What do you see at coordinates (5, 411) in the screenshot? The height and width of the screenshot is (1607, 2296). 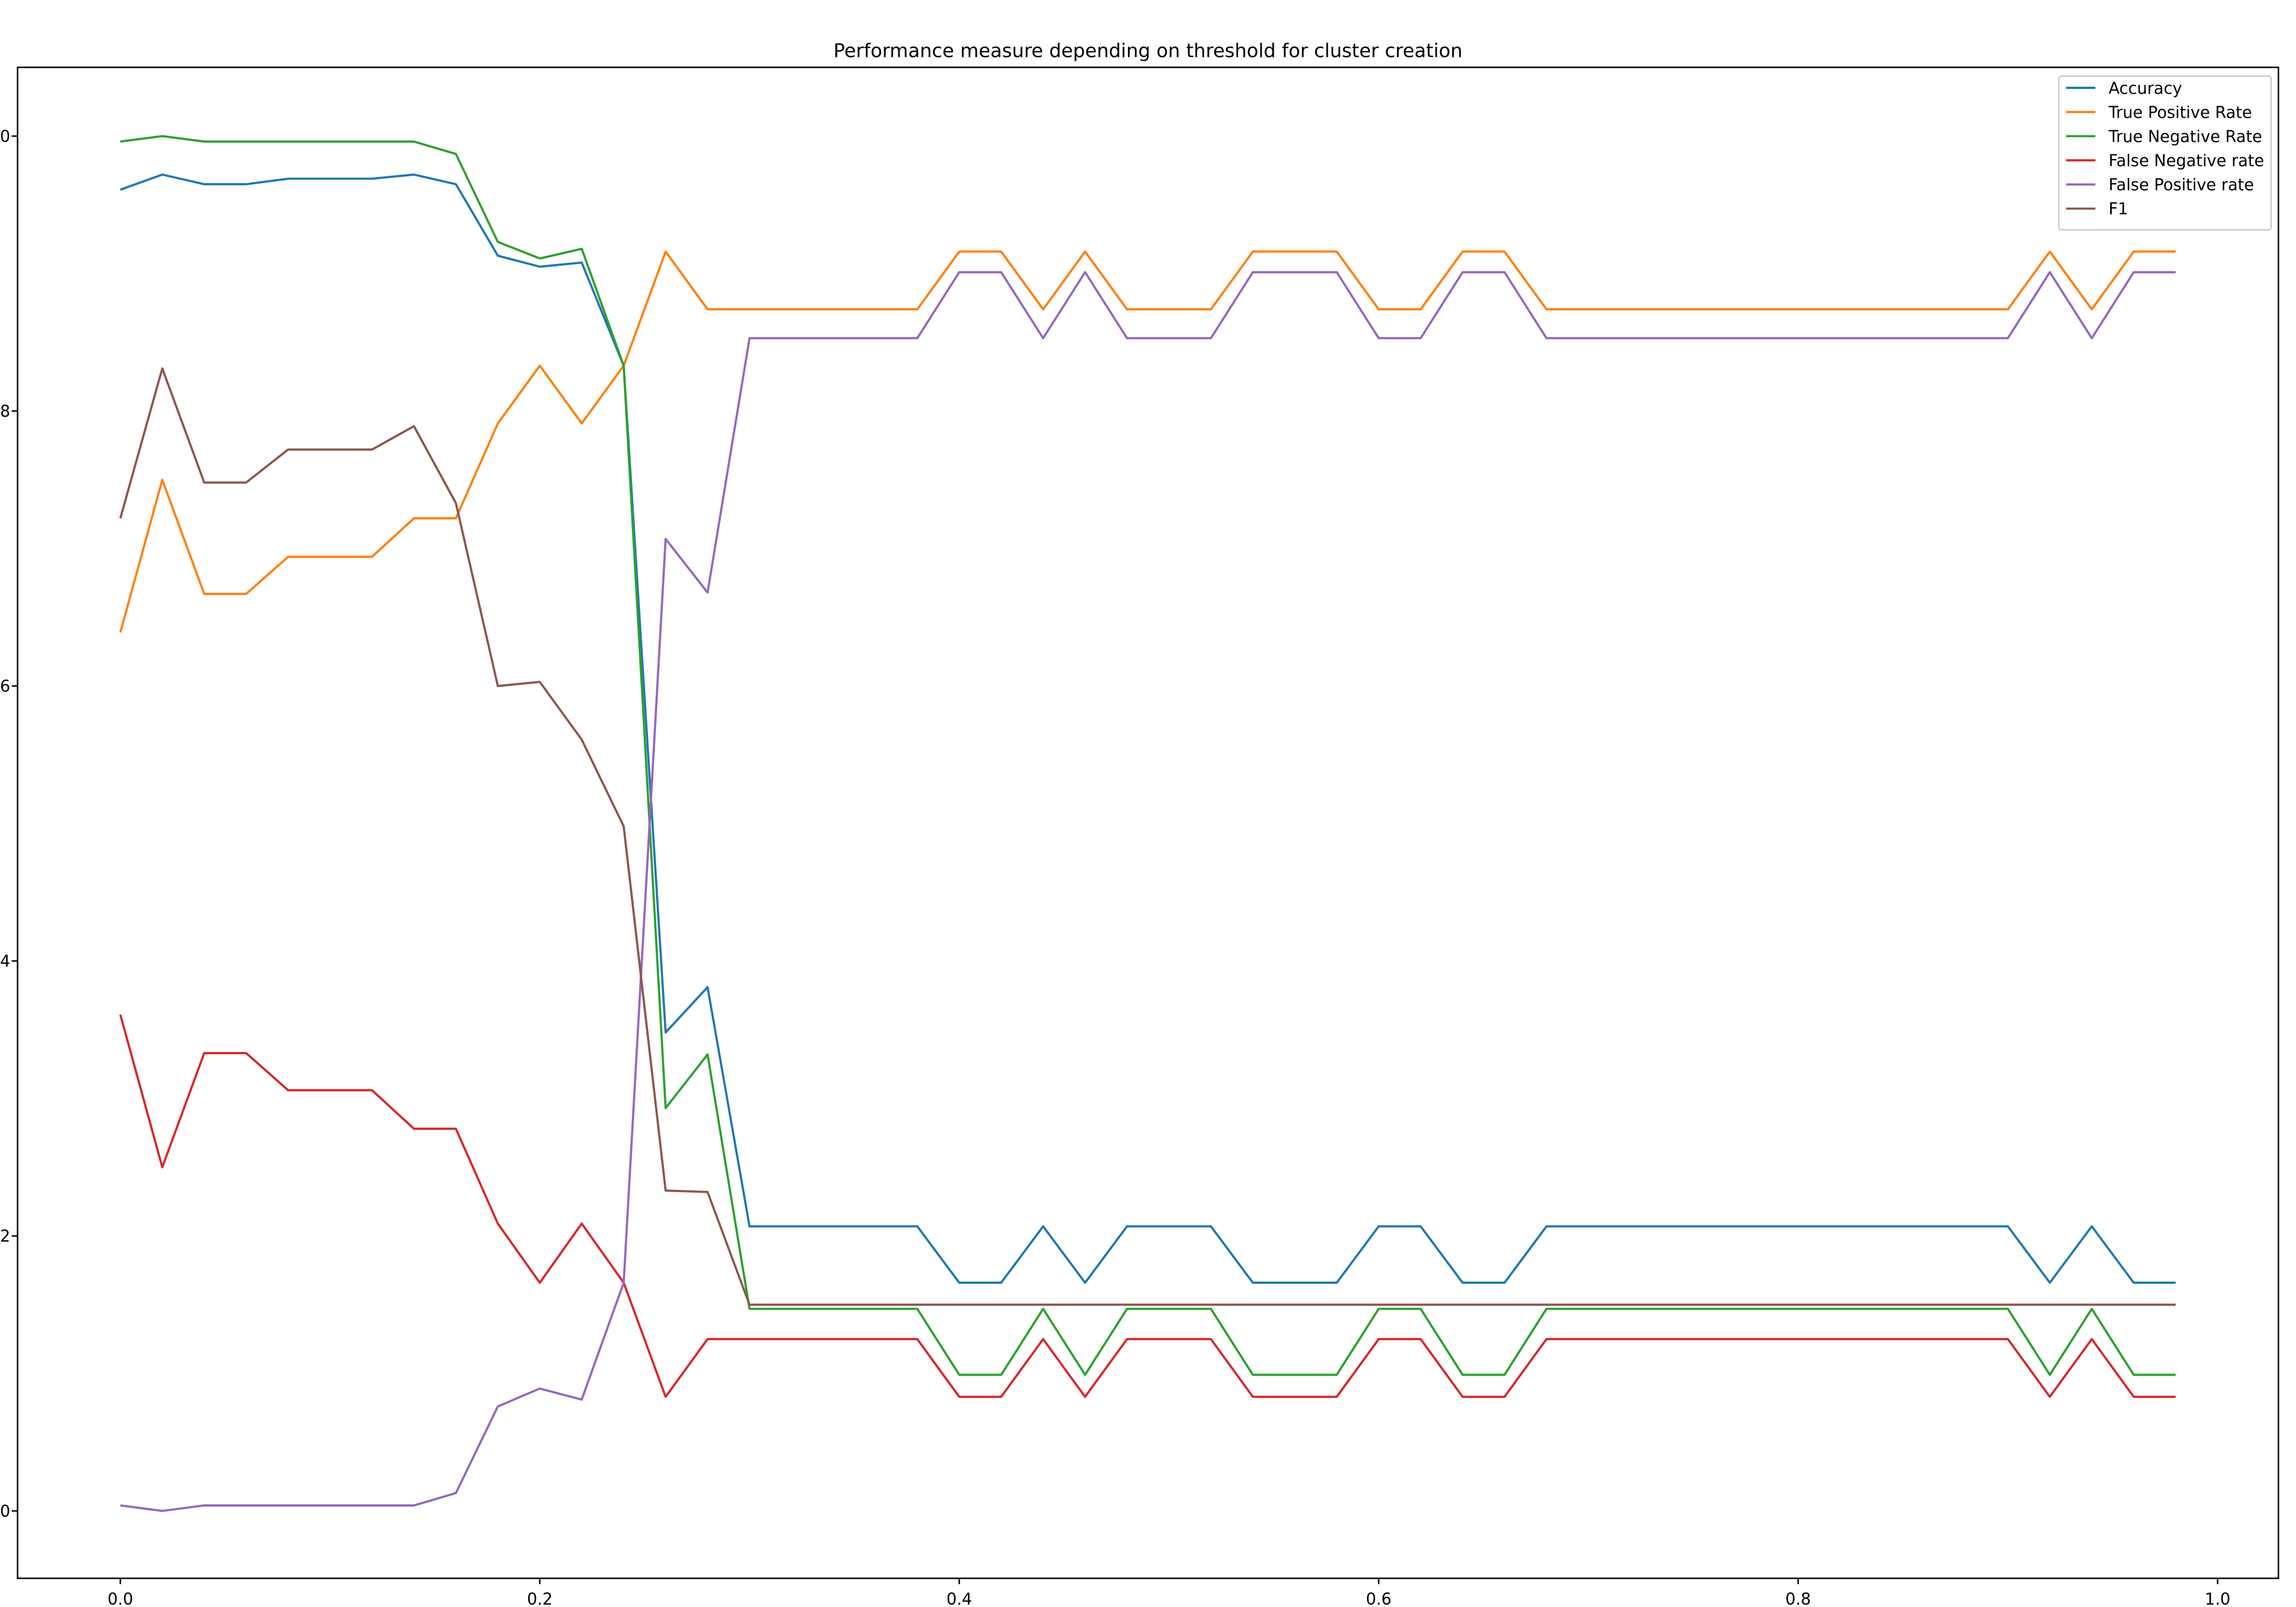 I see `y-tick-label: 0.8` at bounding box center [5, 411].